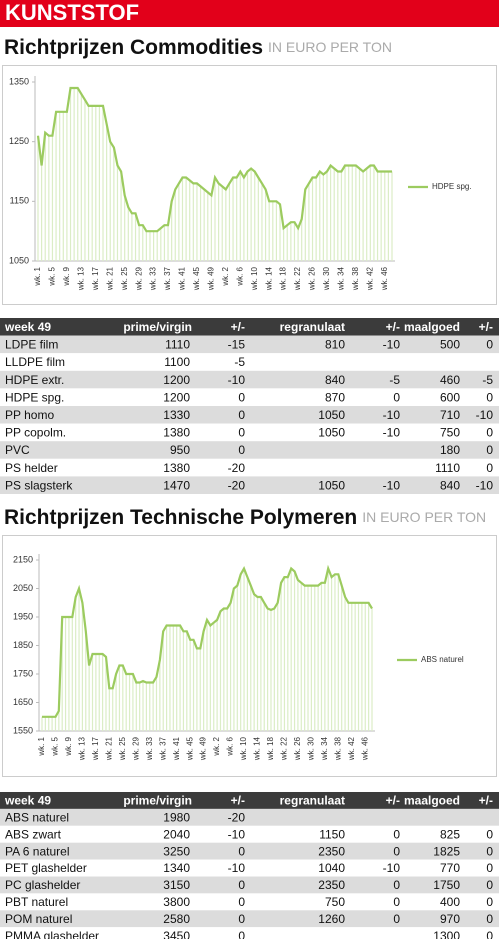  Describe the element at coordinates (243, 748) in the screenshot. I see `x-tick-label: wk. 10` at that location.